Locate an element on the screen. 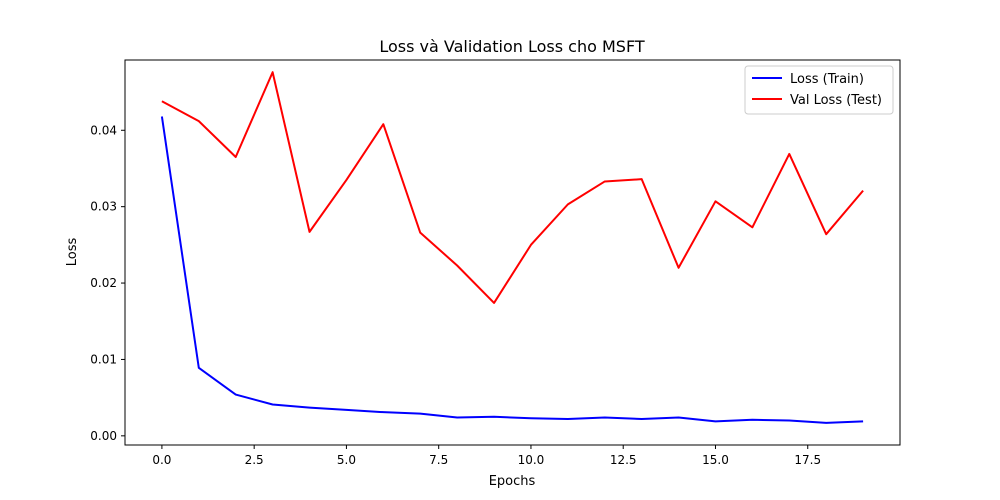 The height and width of the screenshot is (500, 1000). y-tick-label: 0.03 is located at coordinates (103, 207).